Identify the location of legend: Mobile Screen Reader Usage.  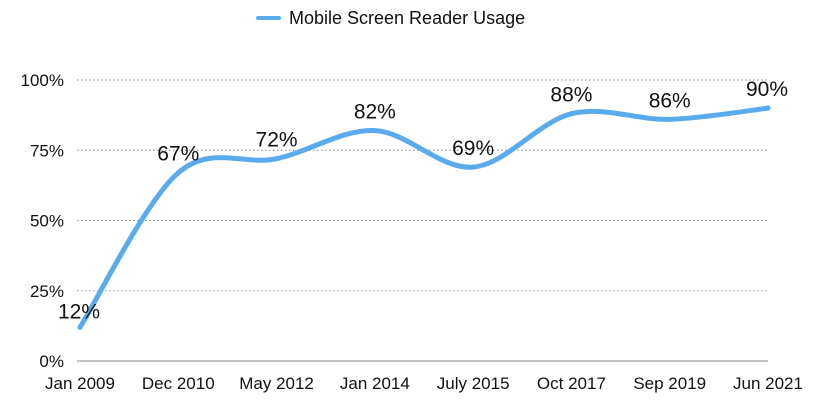
(390, 18).